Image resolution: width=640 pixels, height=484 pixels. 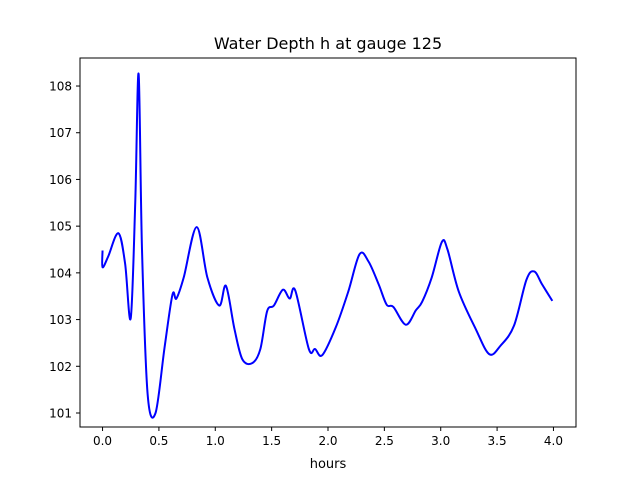 I want to click on y-tick-label: 107, so click(x=60, y=133).